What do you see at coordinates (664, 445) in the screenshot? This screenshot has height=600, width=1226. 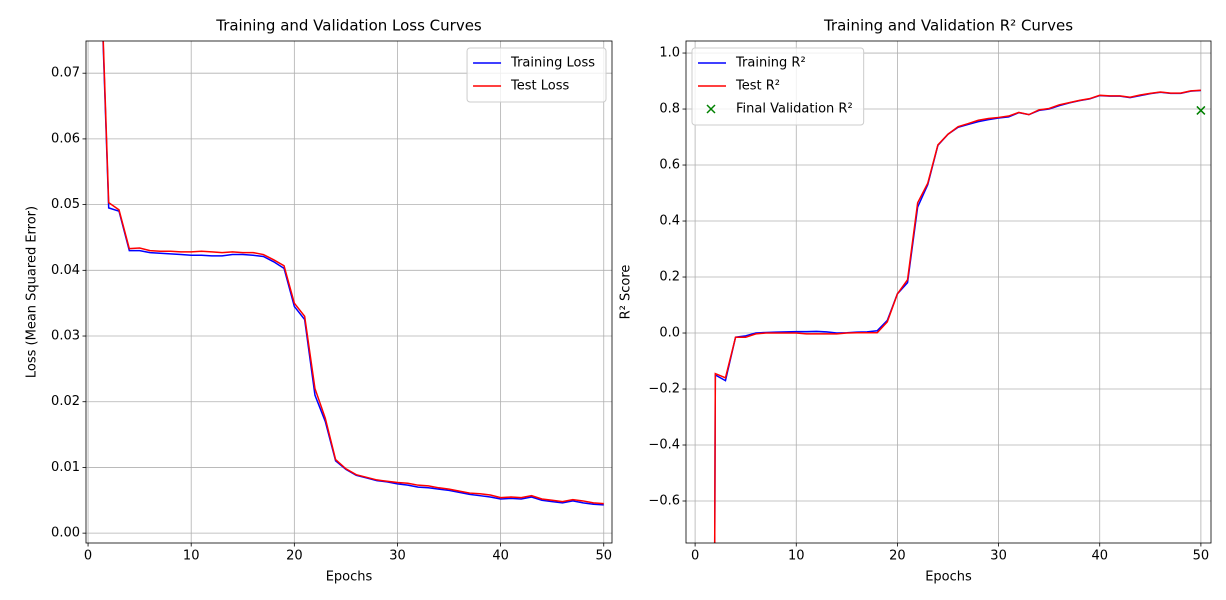 I see `y-tick-label: −0.4` at bounding box center [664, 445].